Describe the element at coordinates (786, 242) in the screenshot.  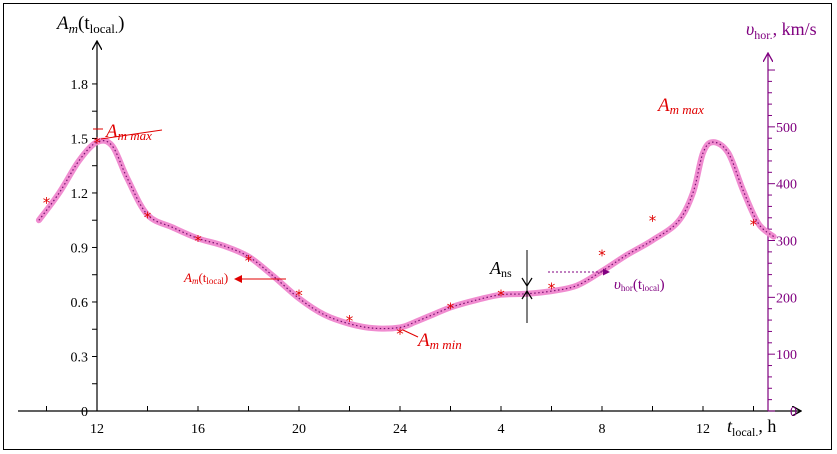
I see `y2-tick-label: 300` at that location.